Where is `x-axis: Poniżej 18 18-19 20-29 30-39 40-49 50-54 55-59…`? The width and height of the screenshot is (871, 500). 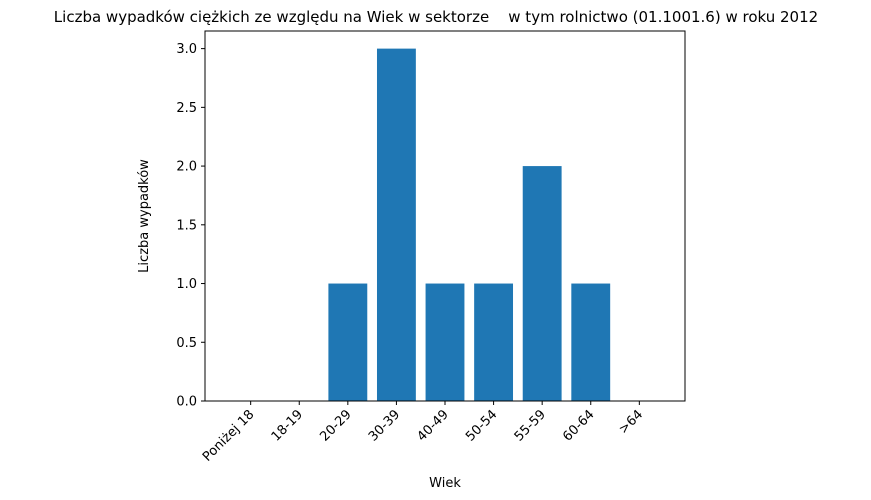
x-axis: Poniżej 18 18-19 20-29 30-39 40-49 50-54 55-59… is located at coordinates (423, 433).